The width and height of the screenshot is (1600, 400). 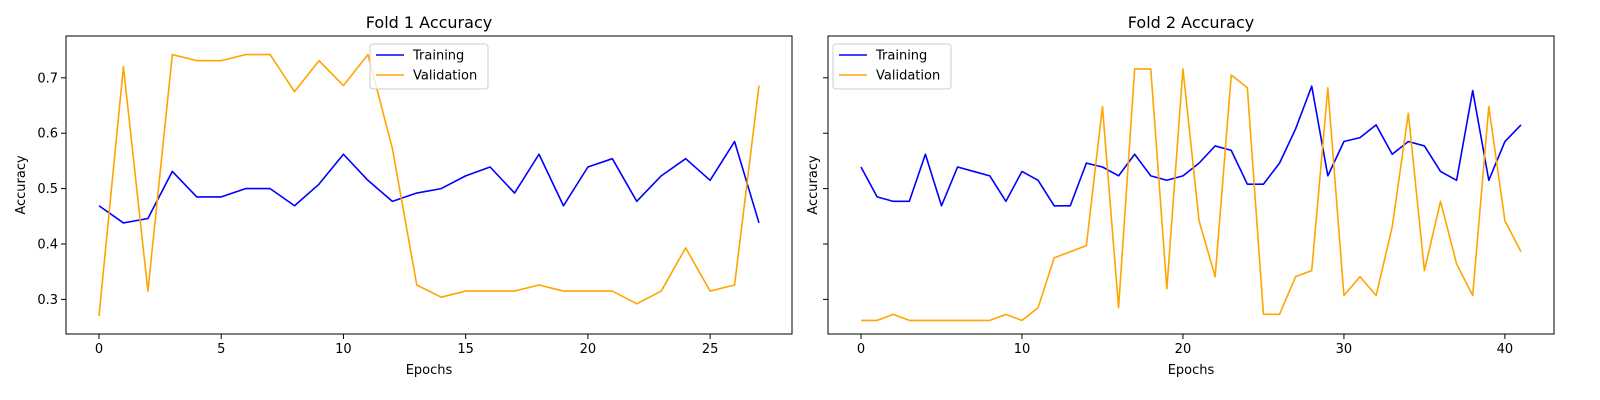 I want to click on chart-title: Fold 1 Accuracy, so click(x=429, y=22).